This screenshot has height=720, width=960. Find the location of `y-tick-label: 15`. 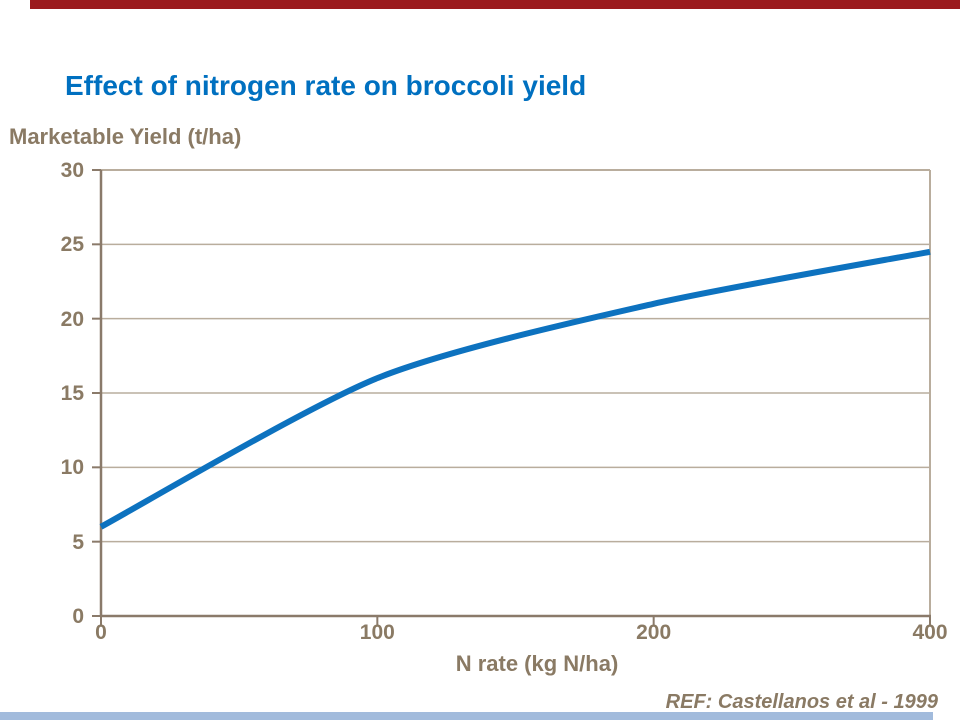

y-tick-label: 15 is located at coordinates (72, 393).